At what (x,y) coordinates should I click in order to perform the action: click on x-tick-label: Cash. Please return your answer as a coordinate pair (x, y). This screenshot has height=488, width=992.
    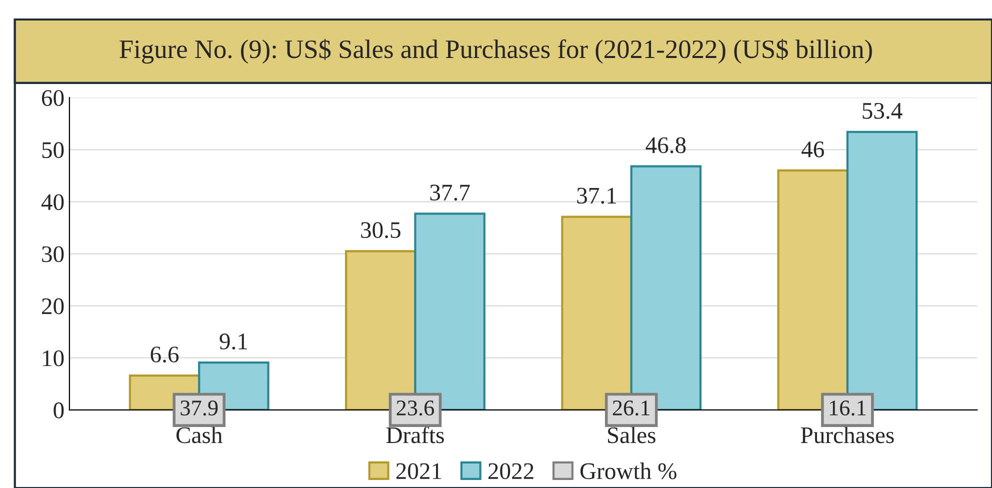
    Looking at the image, I should click on (199, 435).